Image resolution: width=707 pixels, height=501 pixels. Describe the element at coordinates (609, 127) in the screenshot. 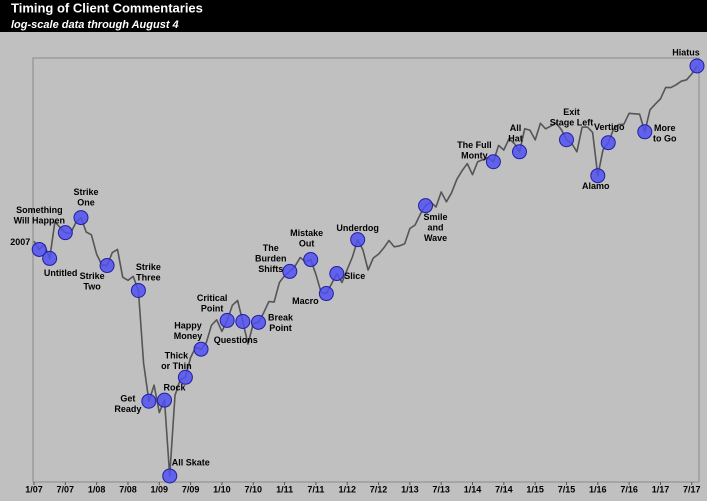

I see `commentary-label: Vertigo` at that location.